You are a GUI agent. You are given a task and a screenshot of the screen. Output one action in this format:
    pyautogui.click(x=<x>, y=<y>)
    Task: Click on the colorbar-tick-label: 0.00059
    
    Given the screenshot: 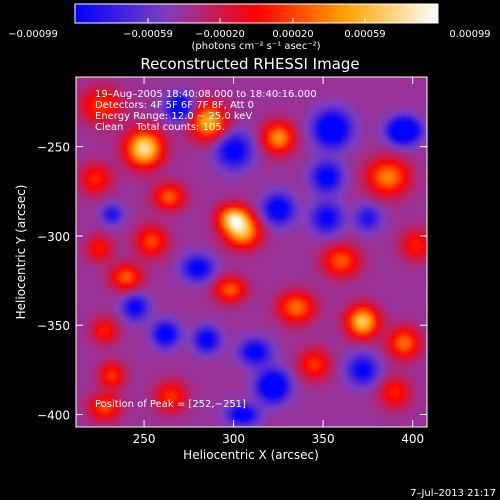 What is the action you would take?
    pyautogui.click(x=364, y=34)
    